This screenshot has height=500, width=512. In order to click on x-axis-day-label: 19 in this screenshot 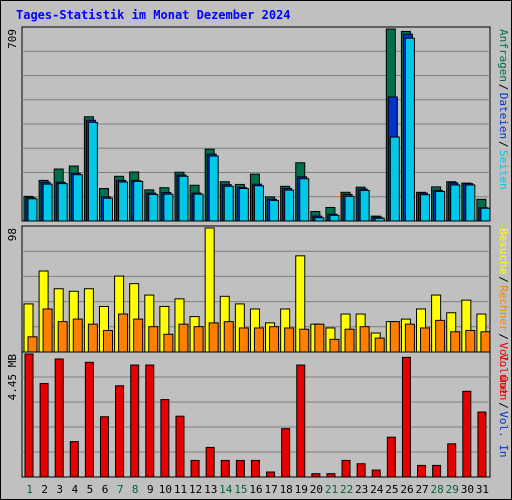, I will do `click(301, 489)`.